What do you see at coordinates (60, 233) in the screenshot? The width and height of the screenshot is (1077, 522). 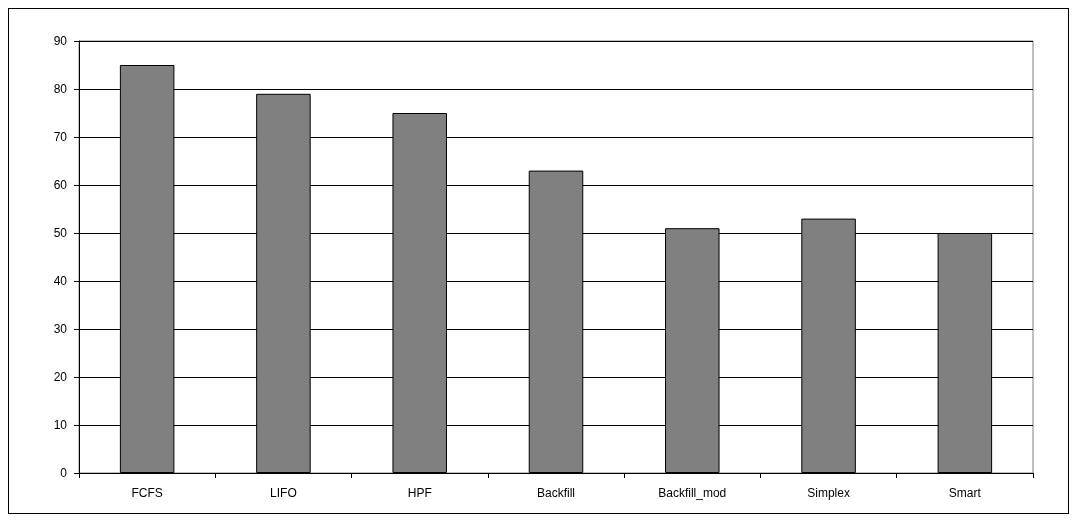 I see `y-tick-label: 50` at bounding box center [60, 233].